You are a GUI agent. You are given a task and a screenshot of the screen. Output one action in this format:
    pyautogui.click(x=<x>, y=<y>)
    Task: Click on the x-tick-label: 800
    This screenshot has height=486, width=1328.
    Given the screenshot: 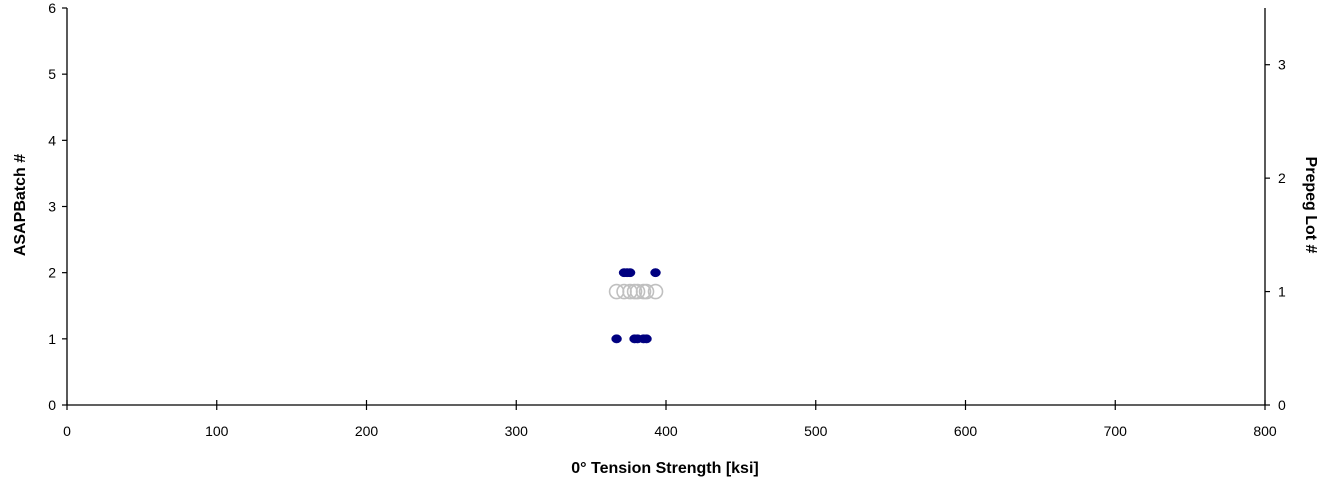 What is the action you would take?
    pyautogui.click(x=1265, y=431)
    